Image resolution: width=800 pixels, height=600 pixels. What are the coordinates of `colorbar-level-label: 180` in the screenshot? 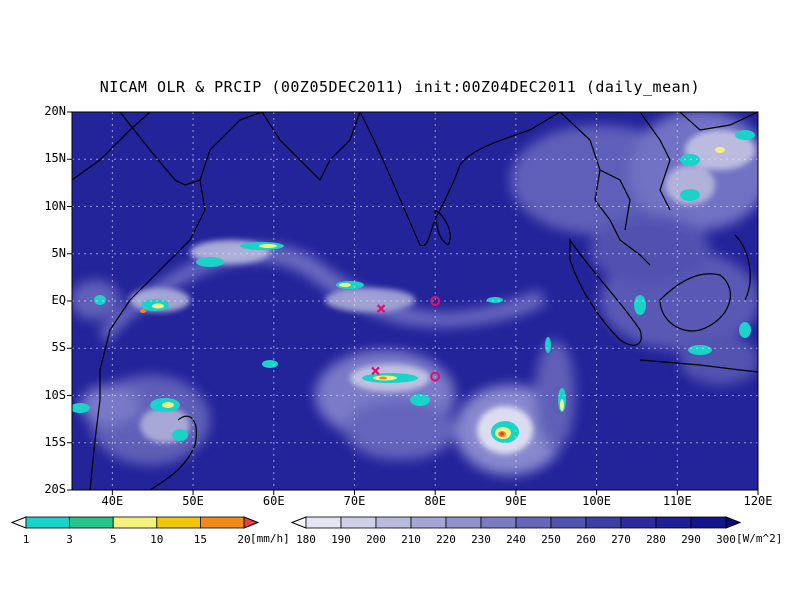 It's located at (306, 539).